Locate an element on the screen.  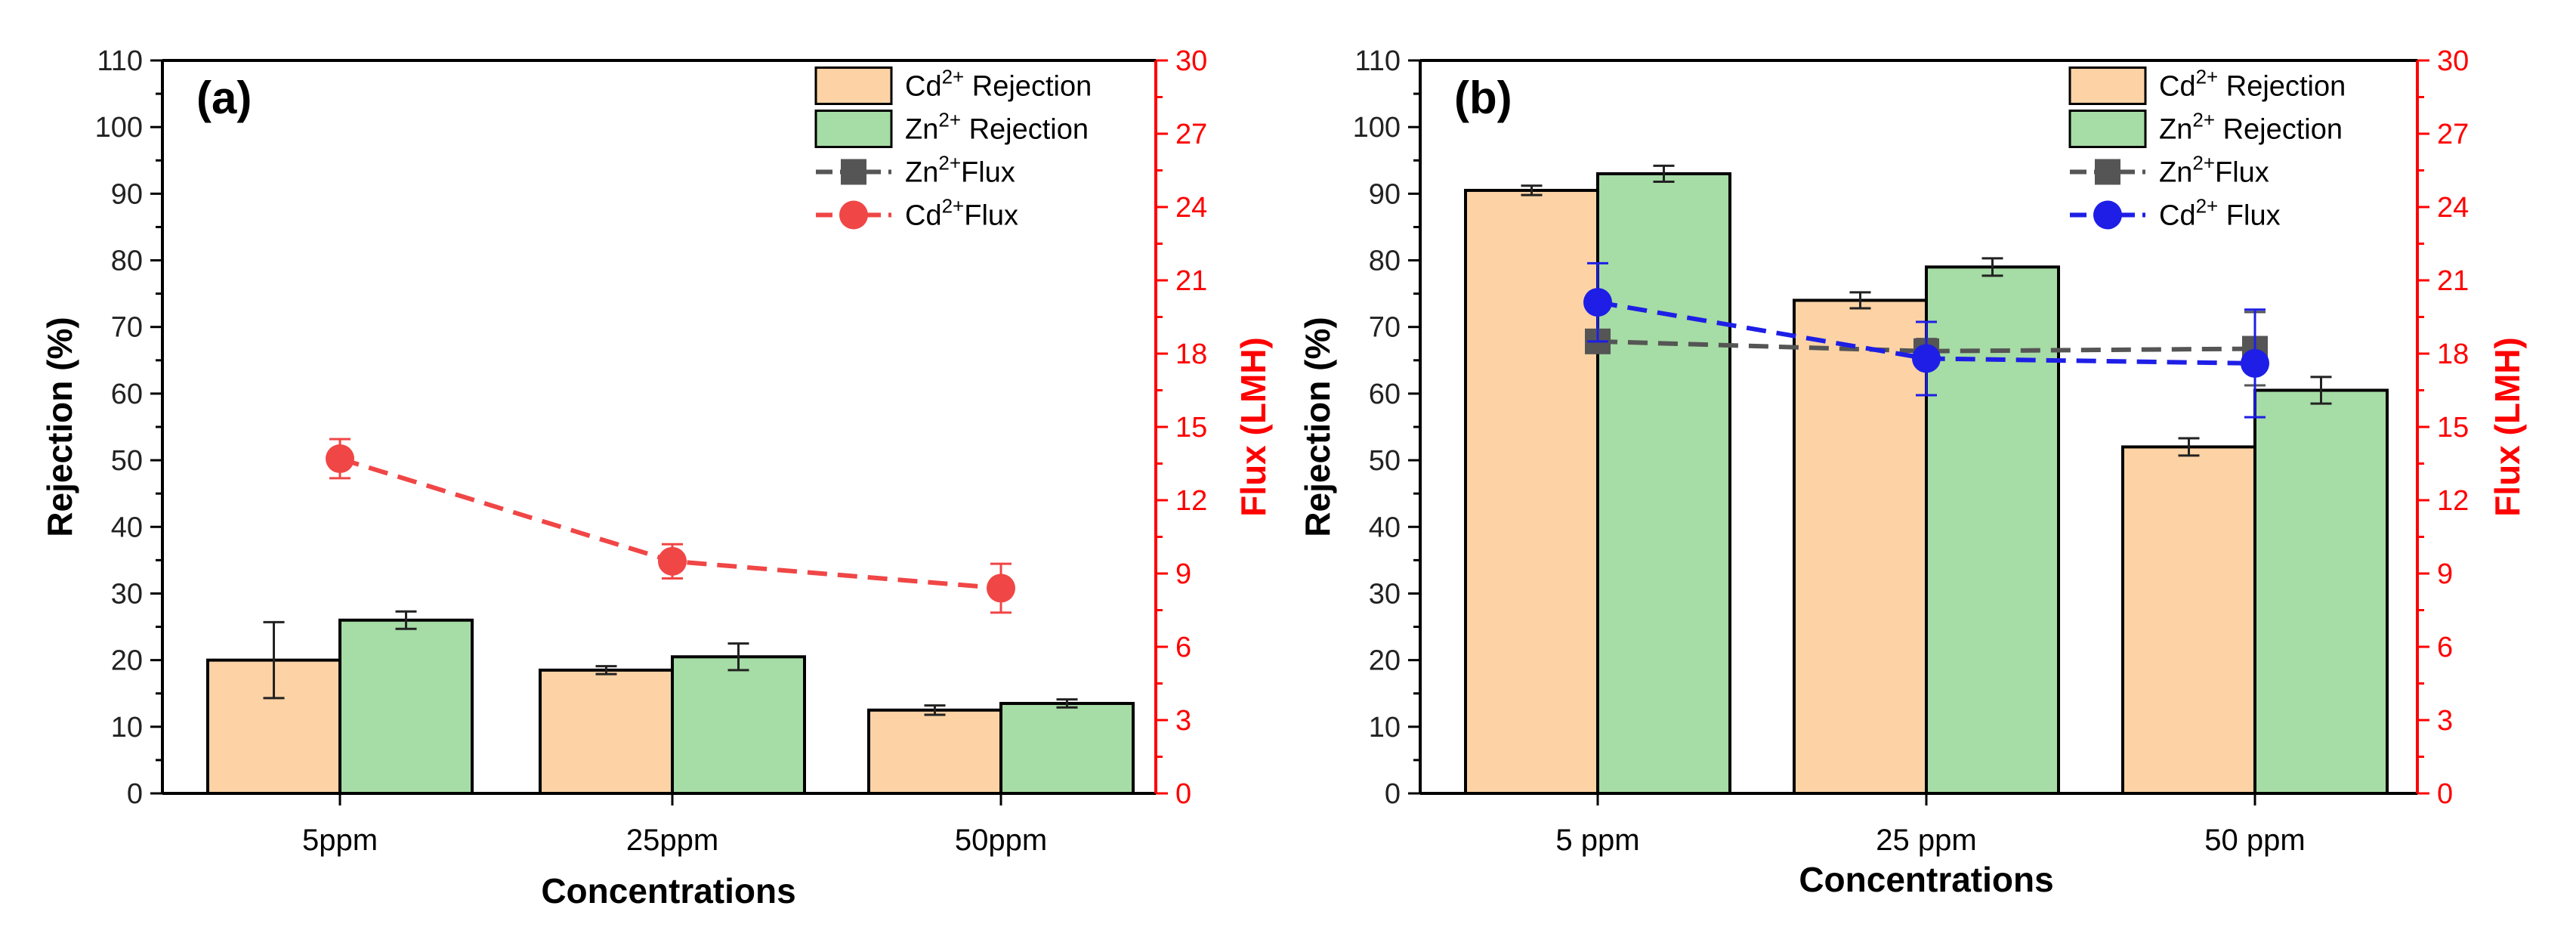
x-tick-label: 25 ppm is located at coordinates (1926, 840).